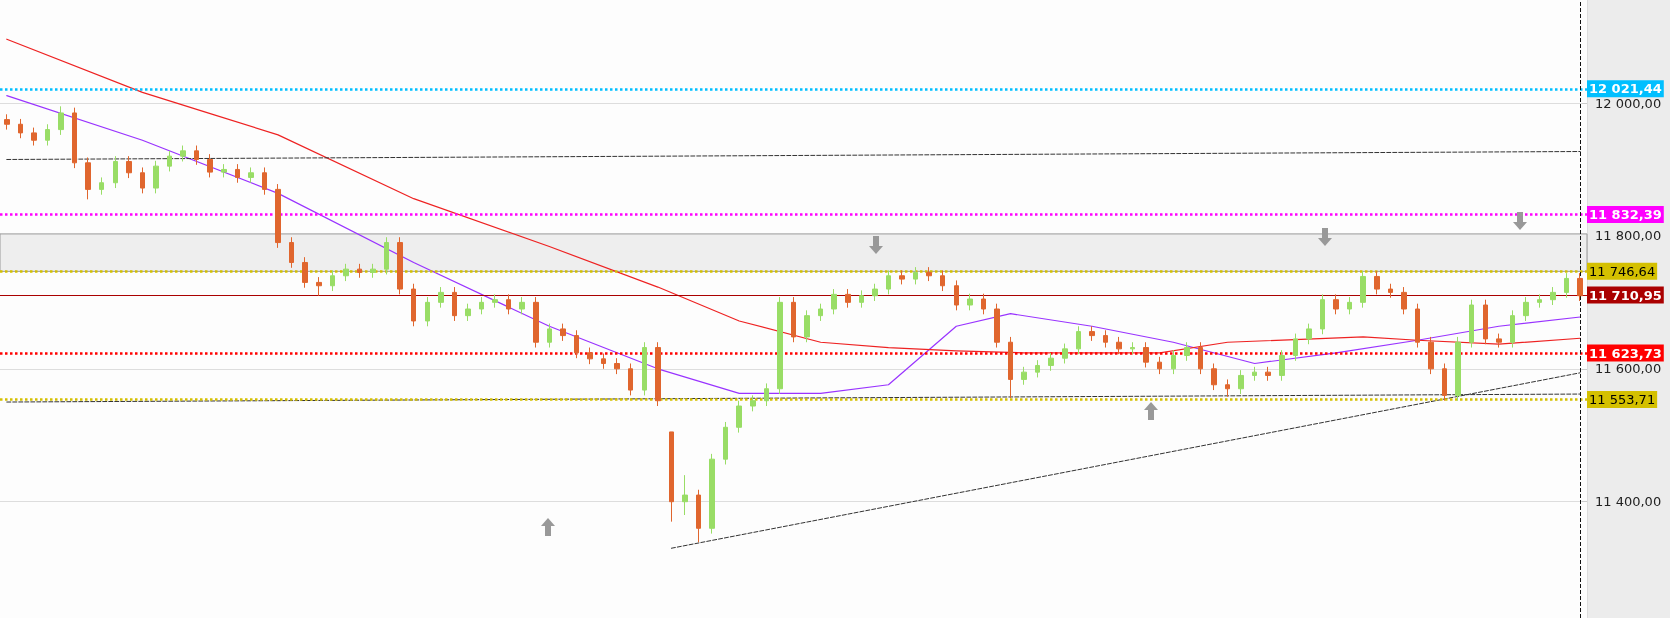 The height and width of the screenshot is (618, 1670). What do you see at coordinates (1622, 271) in the screenshot?
I see `ref-line-label: 11 746,64` at bounding box center [1622, 271].